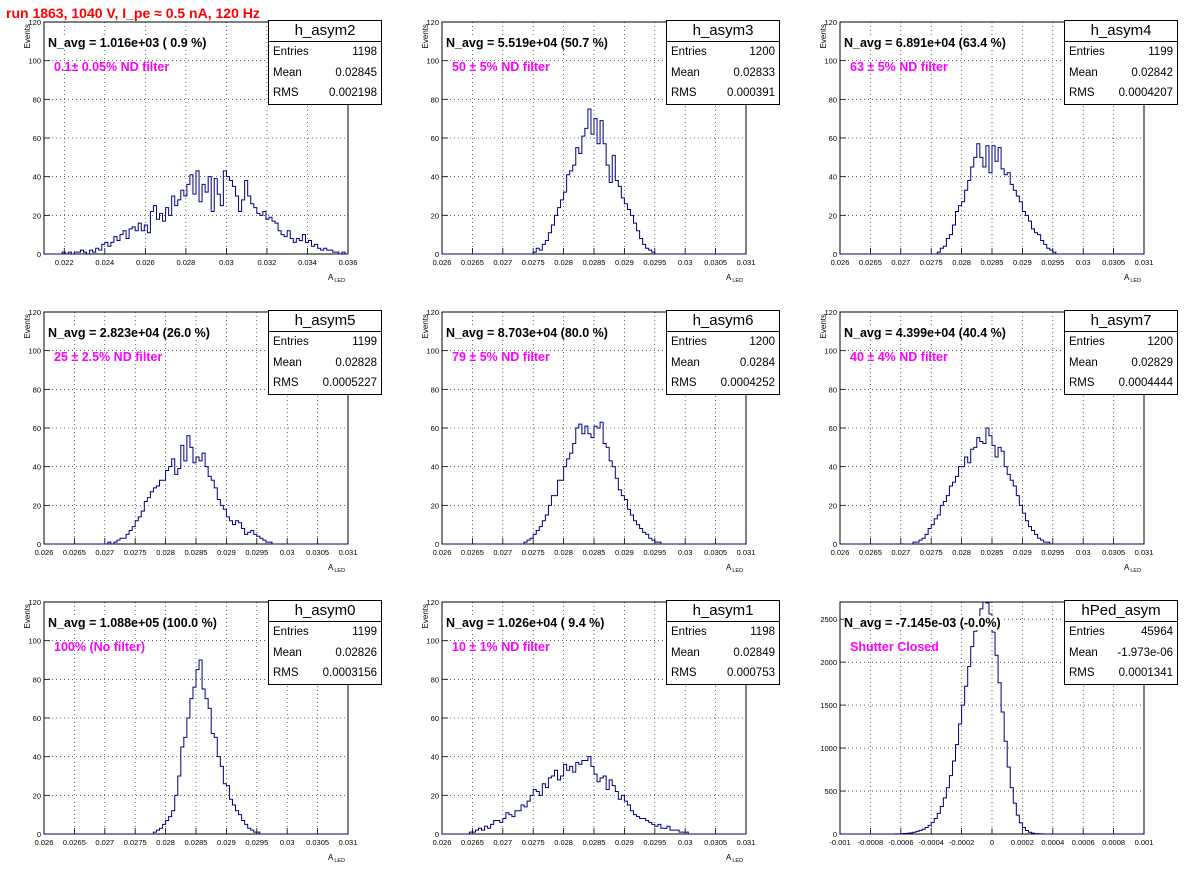  What do you see at coordinates (899, 357) in the screenshot?
I see `filter-note: 40 ± 4% ND filter` at bounding box center [899, 357].